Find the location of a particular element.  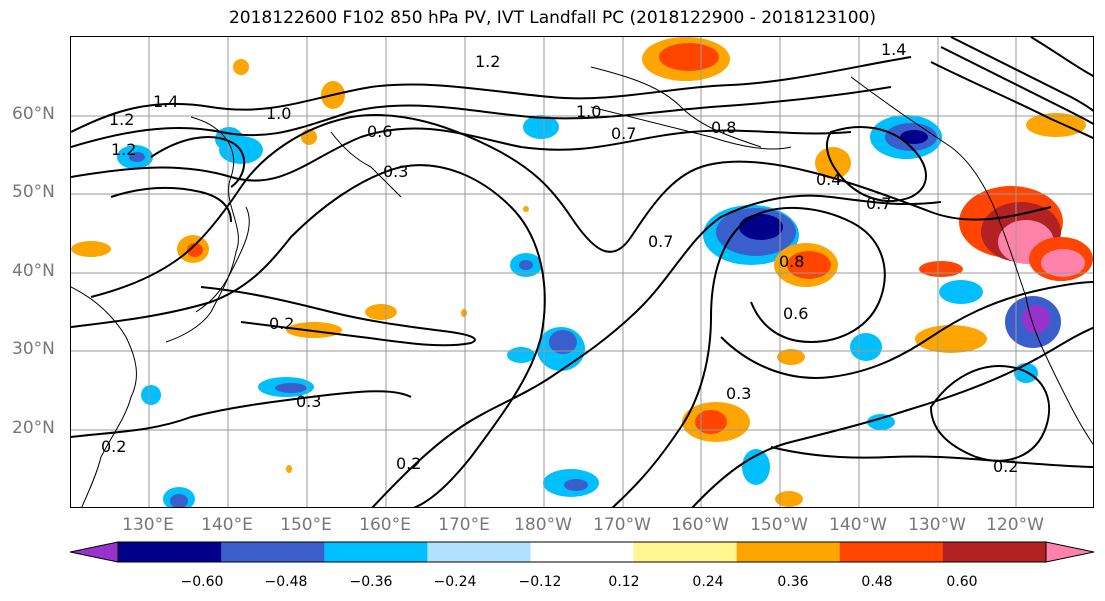

lon-label-130w: 130°W is located at coordinates (937, 525).